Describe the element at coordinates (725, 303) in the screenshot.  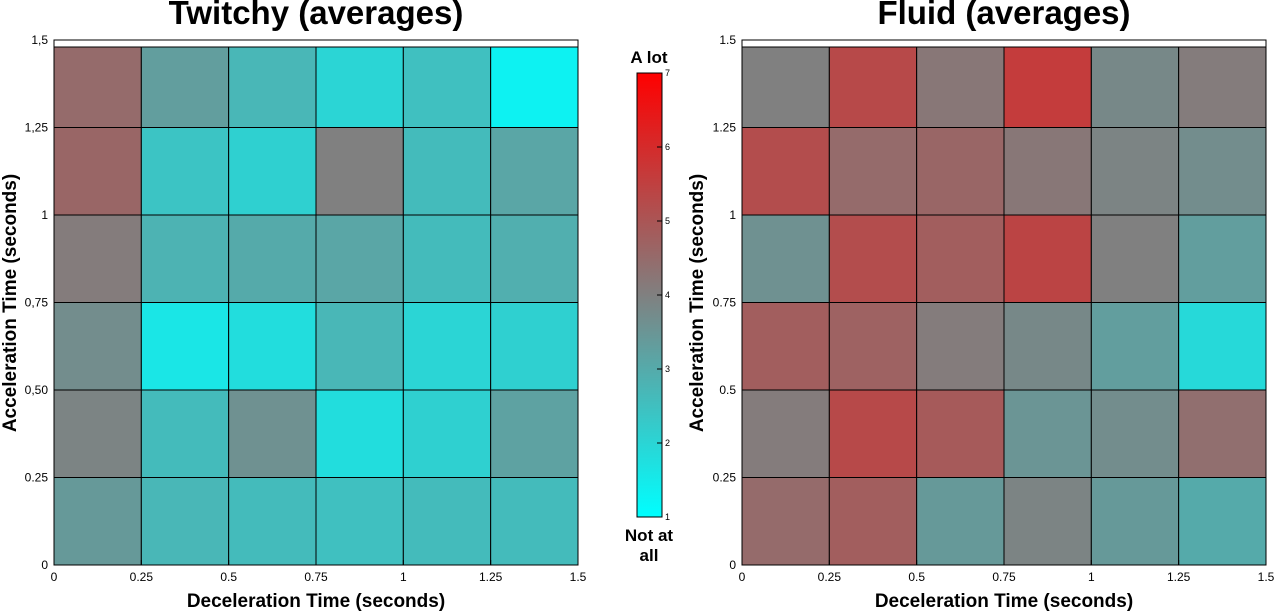
I see `y-tick-label: 0.75` at that location.